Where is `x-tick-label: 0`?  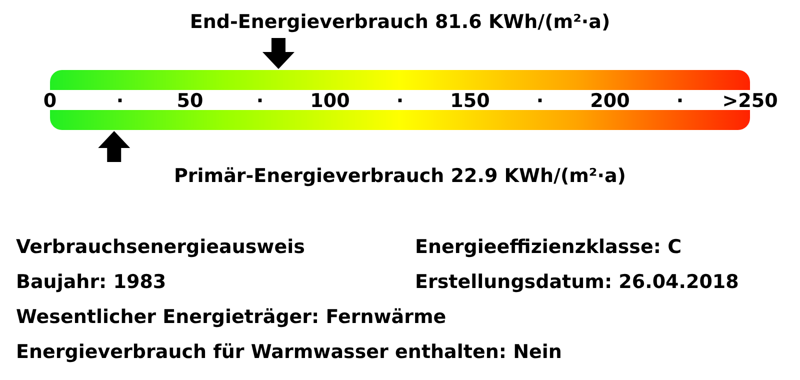
x-tick-label: 0 is located at coordinates (50, 101).